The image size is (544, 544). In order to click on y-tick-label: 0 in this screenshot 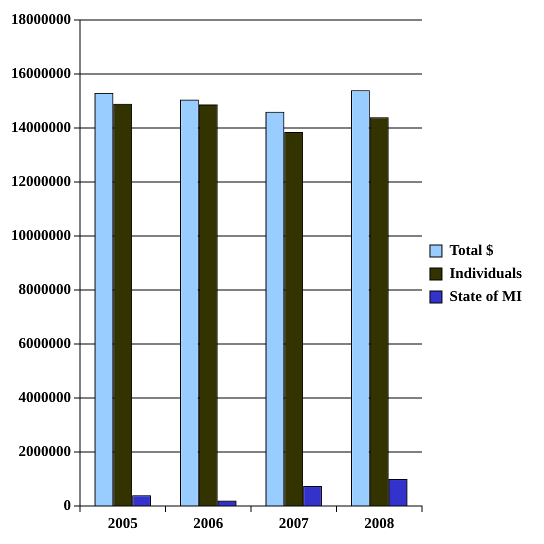, I will do `click(67, 506)`.